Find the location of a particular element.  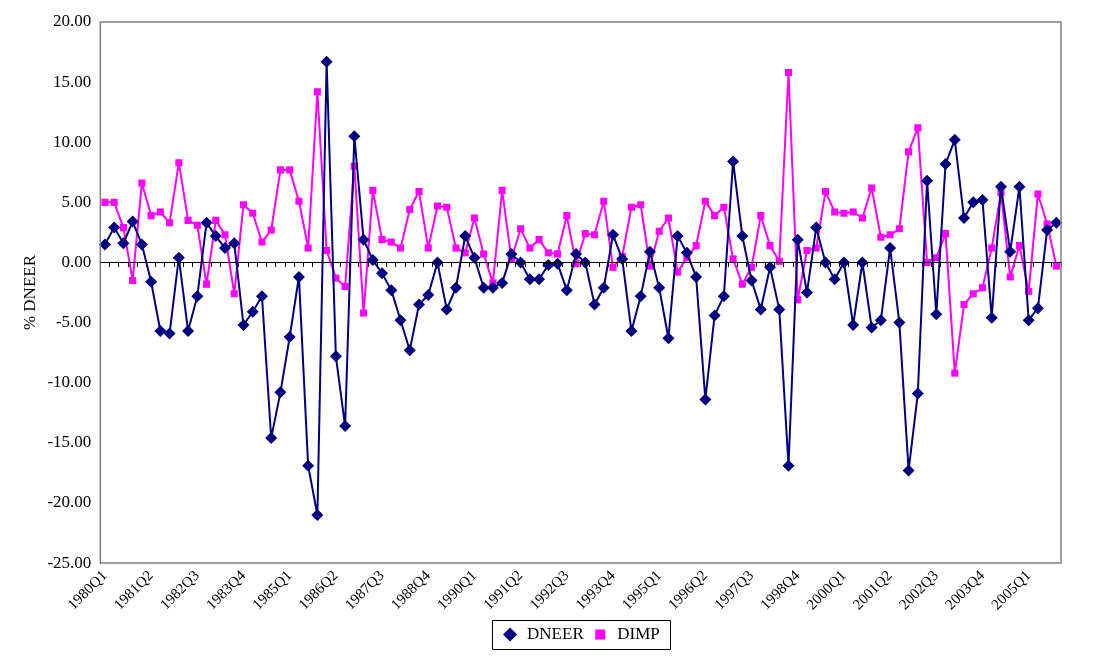

y-tick-label: -10.00 is located at coordinates (69, 382).